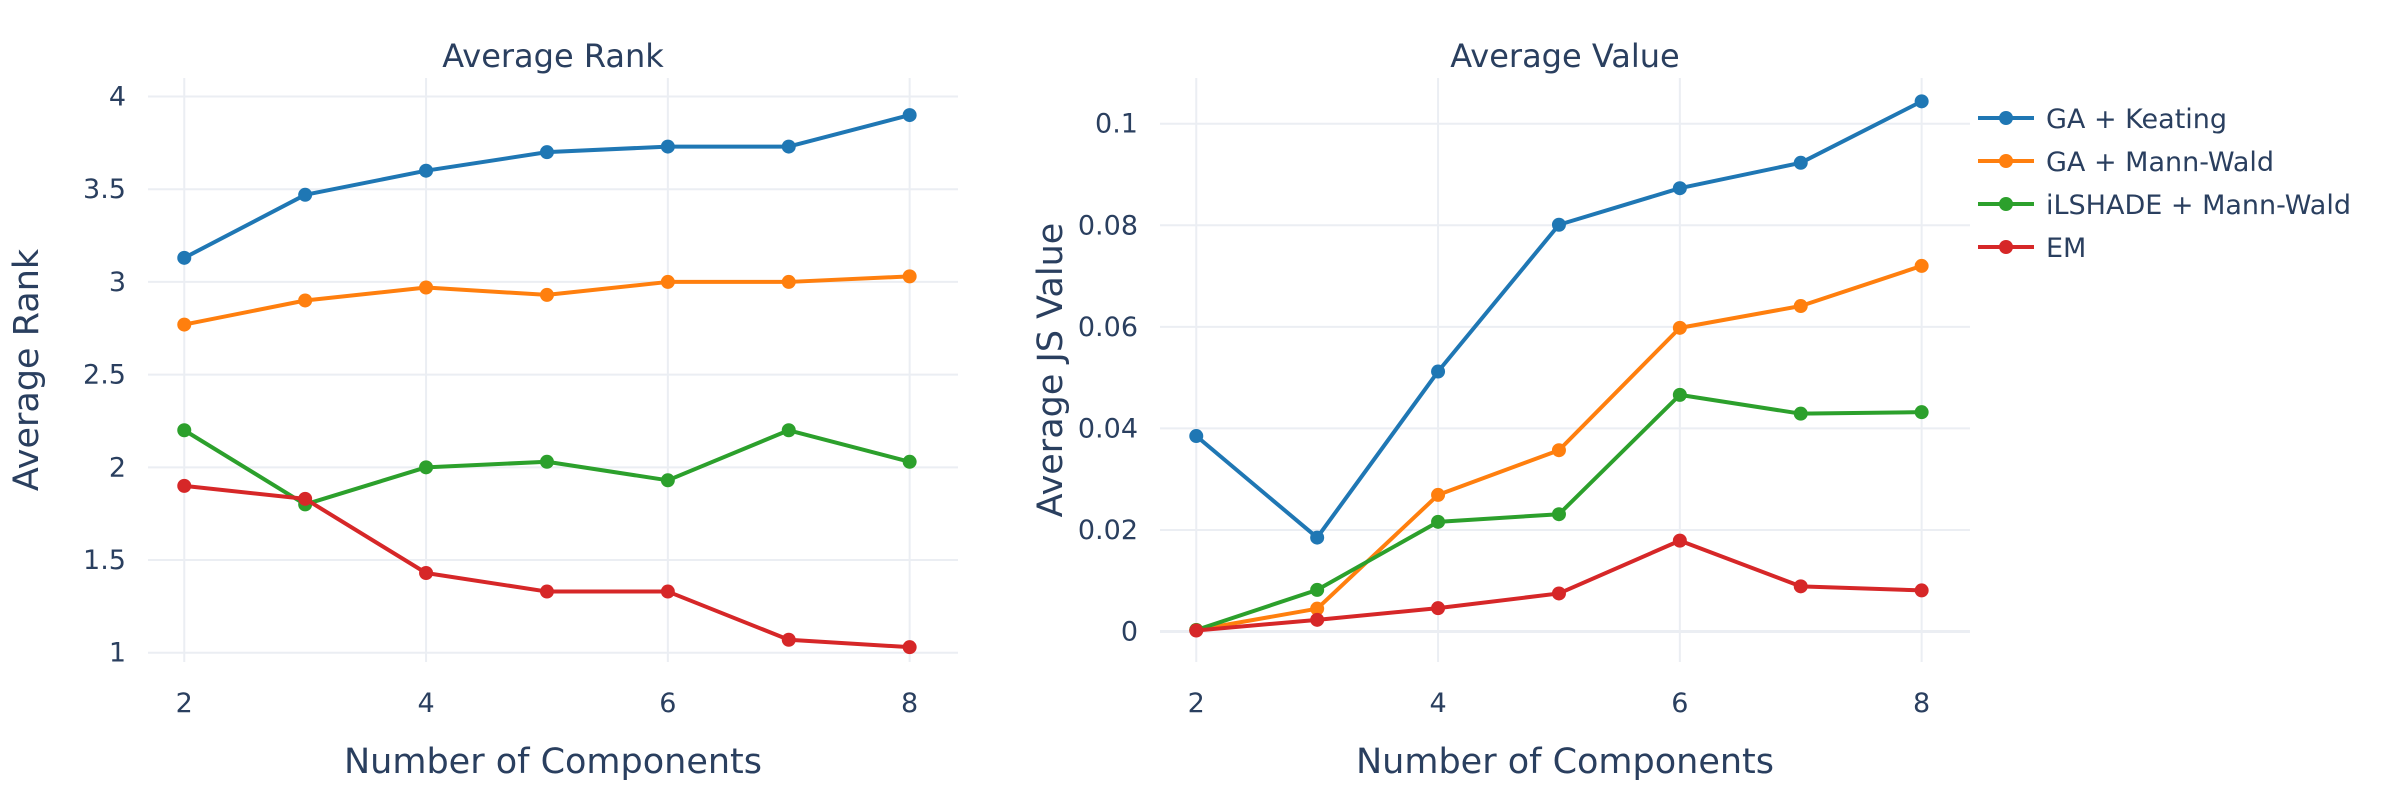  What do you see at coordinates (27, 369) in the screenshot?
I see `y-axis-title: Average Rank` at bounding box center [27, 369].